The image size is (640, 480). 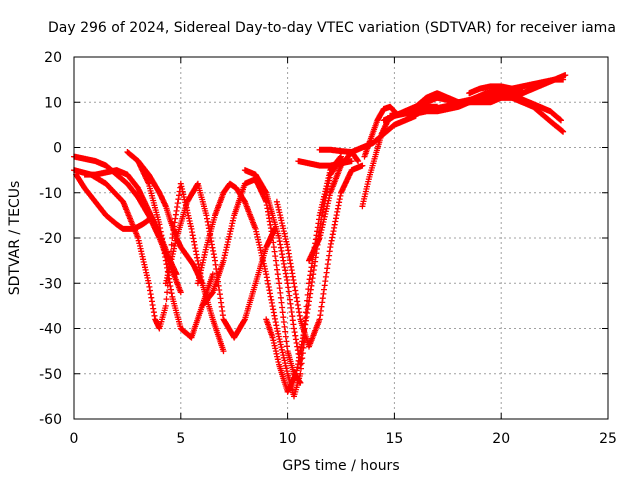 What do you see at coordinates (501, 439) in the screenshot?
I see `x-tick-label: 20` at bounding box center [501, 439].